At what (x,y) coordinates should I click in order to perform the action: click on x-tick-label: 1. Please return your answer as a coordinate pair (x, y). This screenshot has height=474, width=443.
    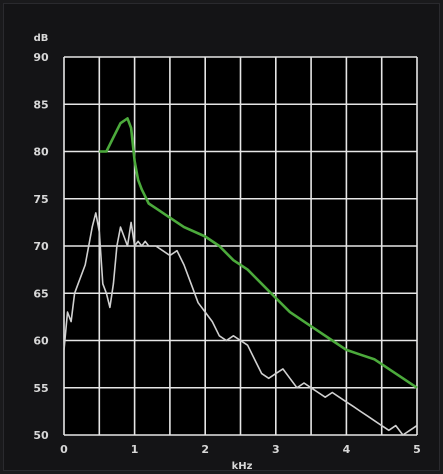
    Looking at the image, I should click on (135, 449).